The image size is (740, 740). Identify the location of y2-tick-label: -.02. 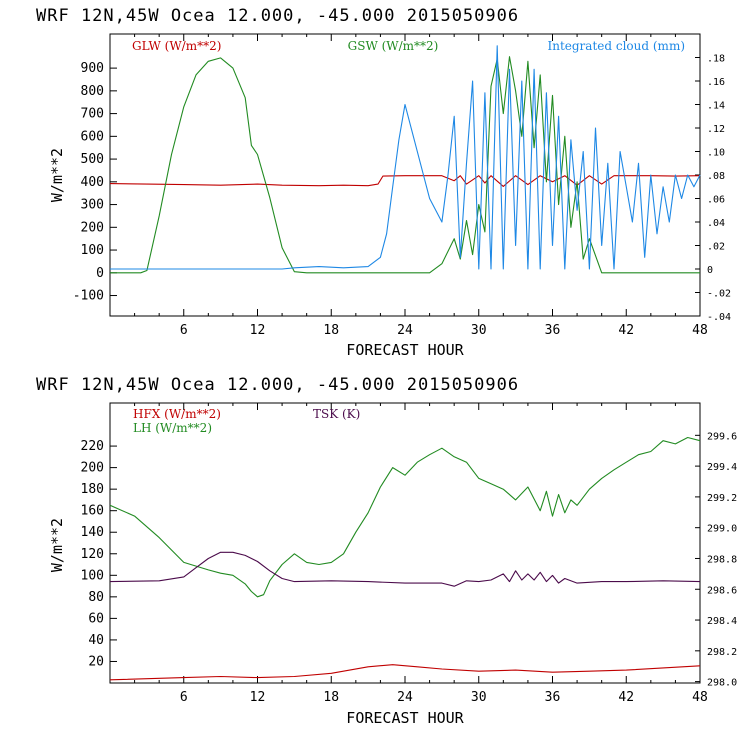
(719, 294).